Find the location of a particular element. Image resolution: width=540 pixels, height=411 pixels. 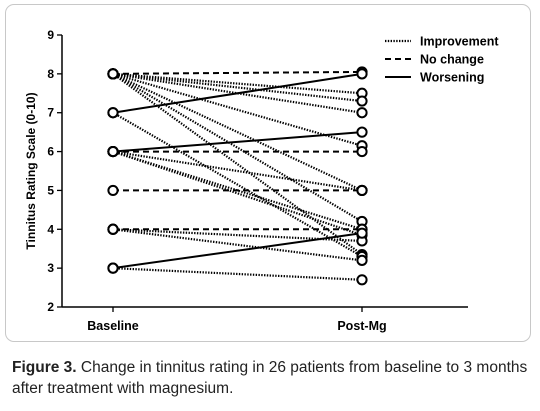

y-tick-label: 3 is located at coordinates (50, 268).